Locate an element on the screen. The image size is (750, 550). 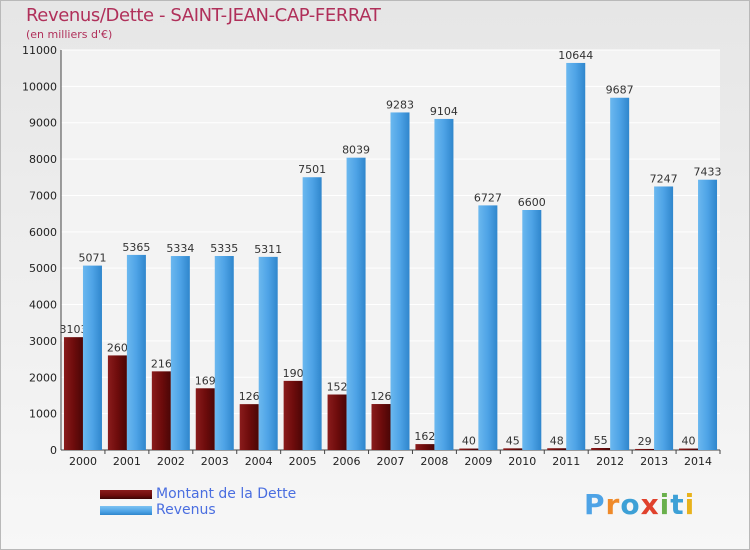
revenue-value-label: 9104 is located at coordinates (444, 111).